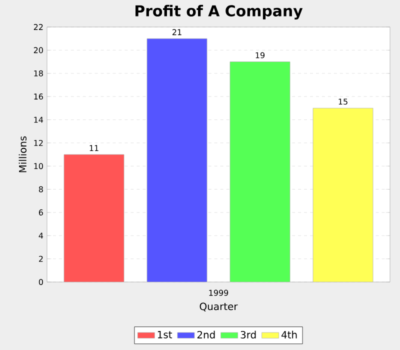 This screenshot has height=350, width=400. I want to click on y-axis-title: Millions, so click(22, 154).